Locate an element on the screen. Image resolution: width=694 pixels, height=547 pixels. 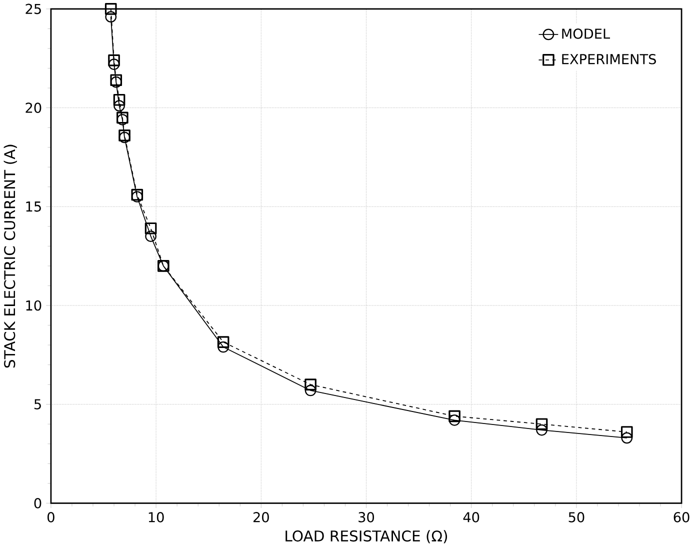
x-tick-label: 60 is located at coordinates (682, 517).